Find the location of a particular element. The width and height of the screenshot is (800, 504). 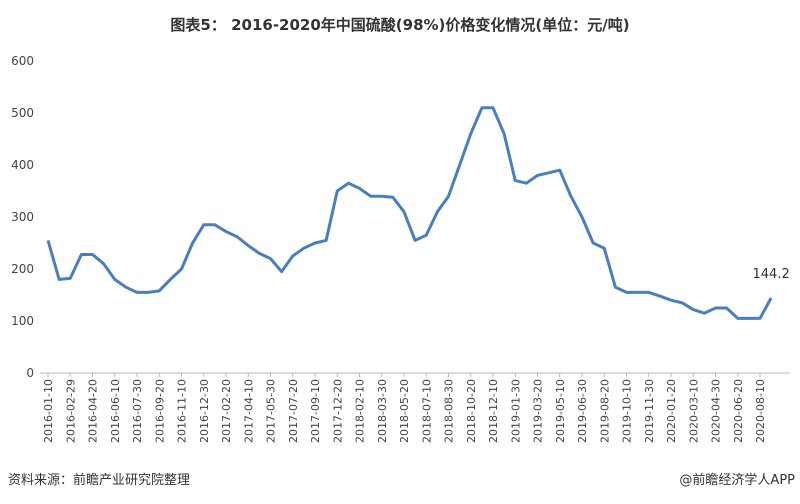

x-tick-label: 2019-03-20 is located at coordinates (538, 411).